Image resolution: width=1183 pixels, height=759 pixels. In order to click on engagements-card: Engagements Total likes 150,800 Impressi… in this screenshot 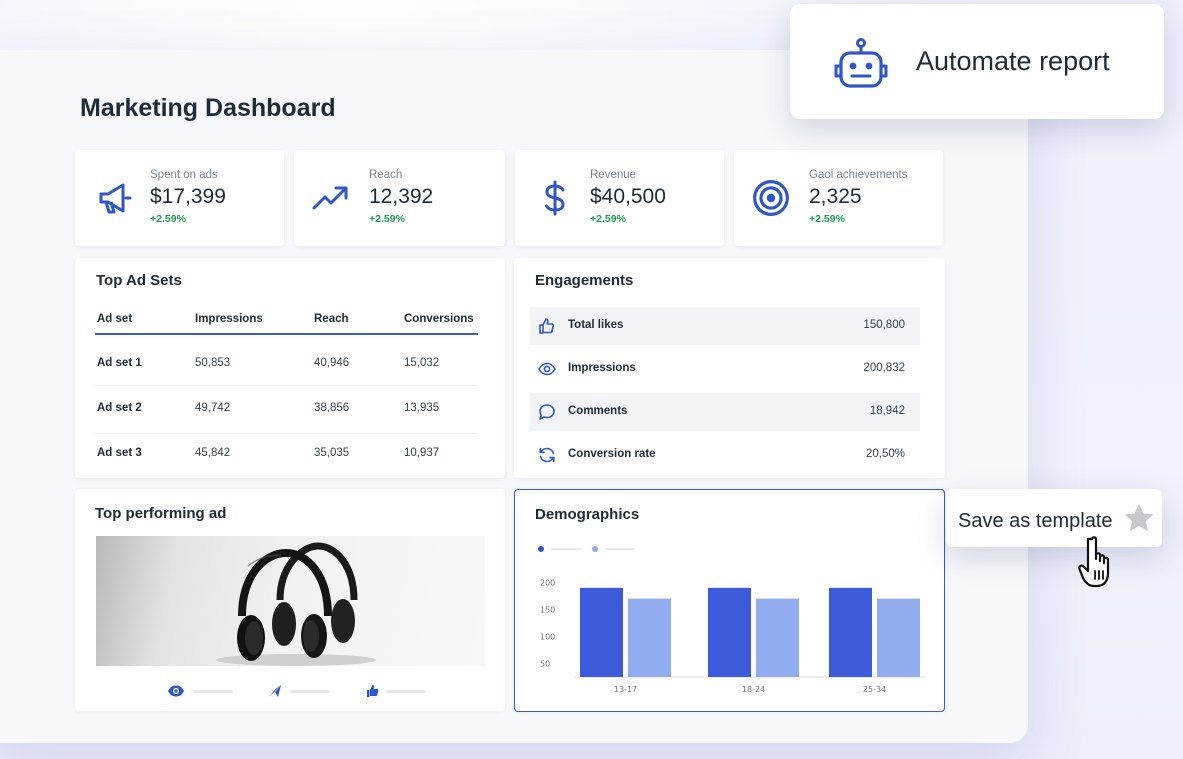, I will do `click(729, 368)`.